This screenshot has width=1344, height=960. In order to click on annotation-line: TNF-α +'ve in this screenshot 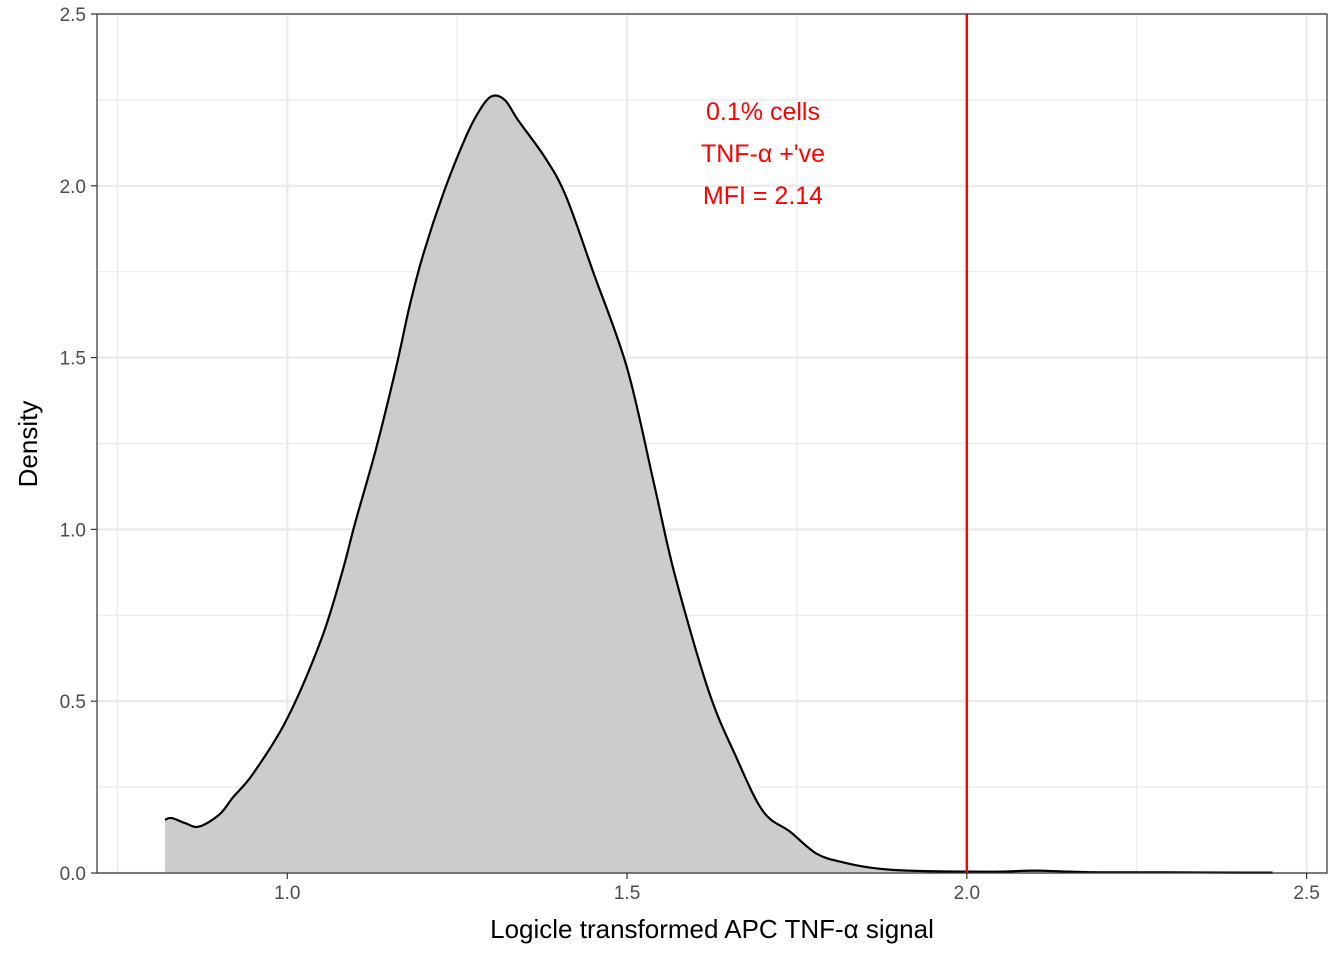, I will do `click(763, 154)`.